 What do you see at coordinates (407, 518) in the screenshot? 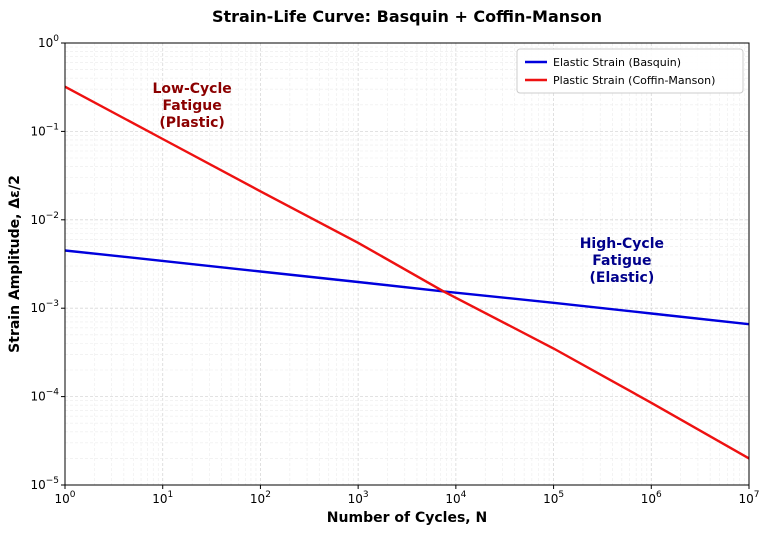
I see `x-axis-label: Number of Cycles, N` at bounding box center [407, 518].